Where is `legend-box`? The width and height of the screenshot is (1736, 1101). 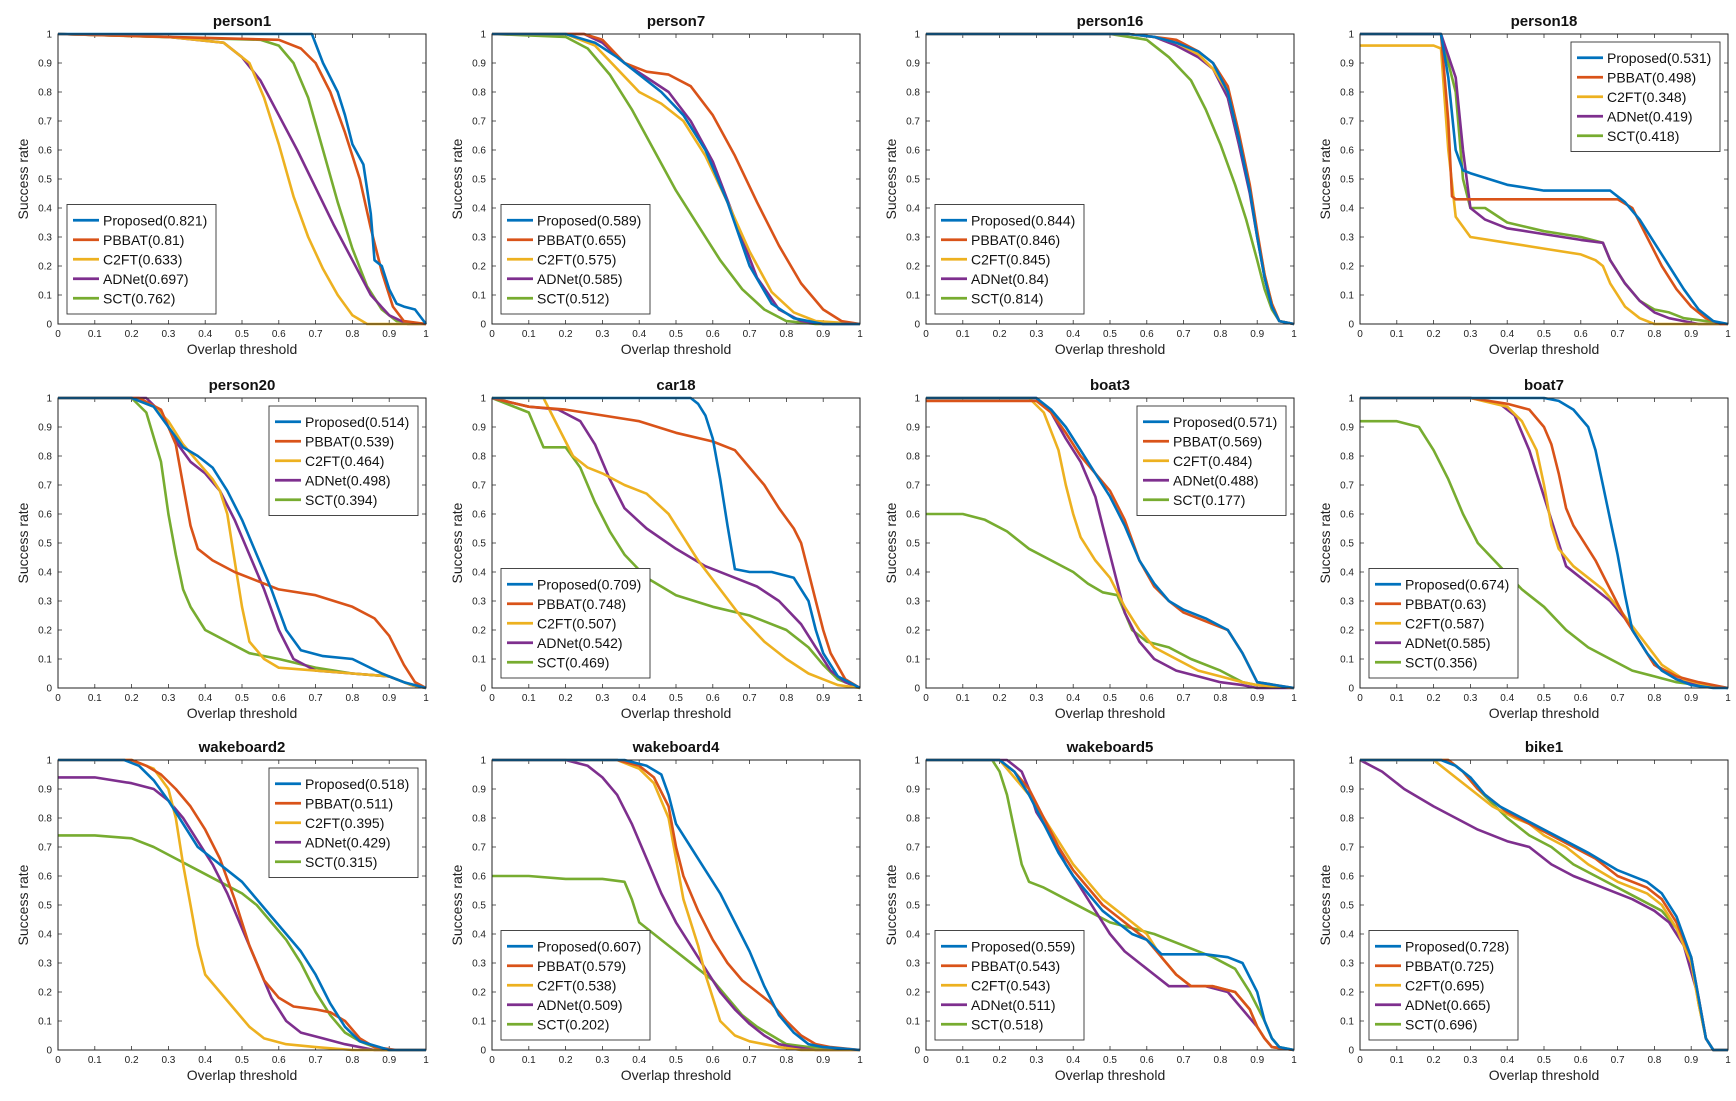 legend-box is located at coordinates (575, 259).